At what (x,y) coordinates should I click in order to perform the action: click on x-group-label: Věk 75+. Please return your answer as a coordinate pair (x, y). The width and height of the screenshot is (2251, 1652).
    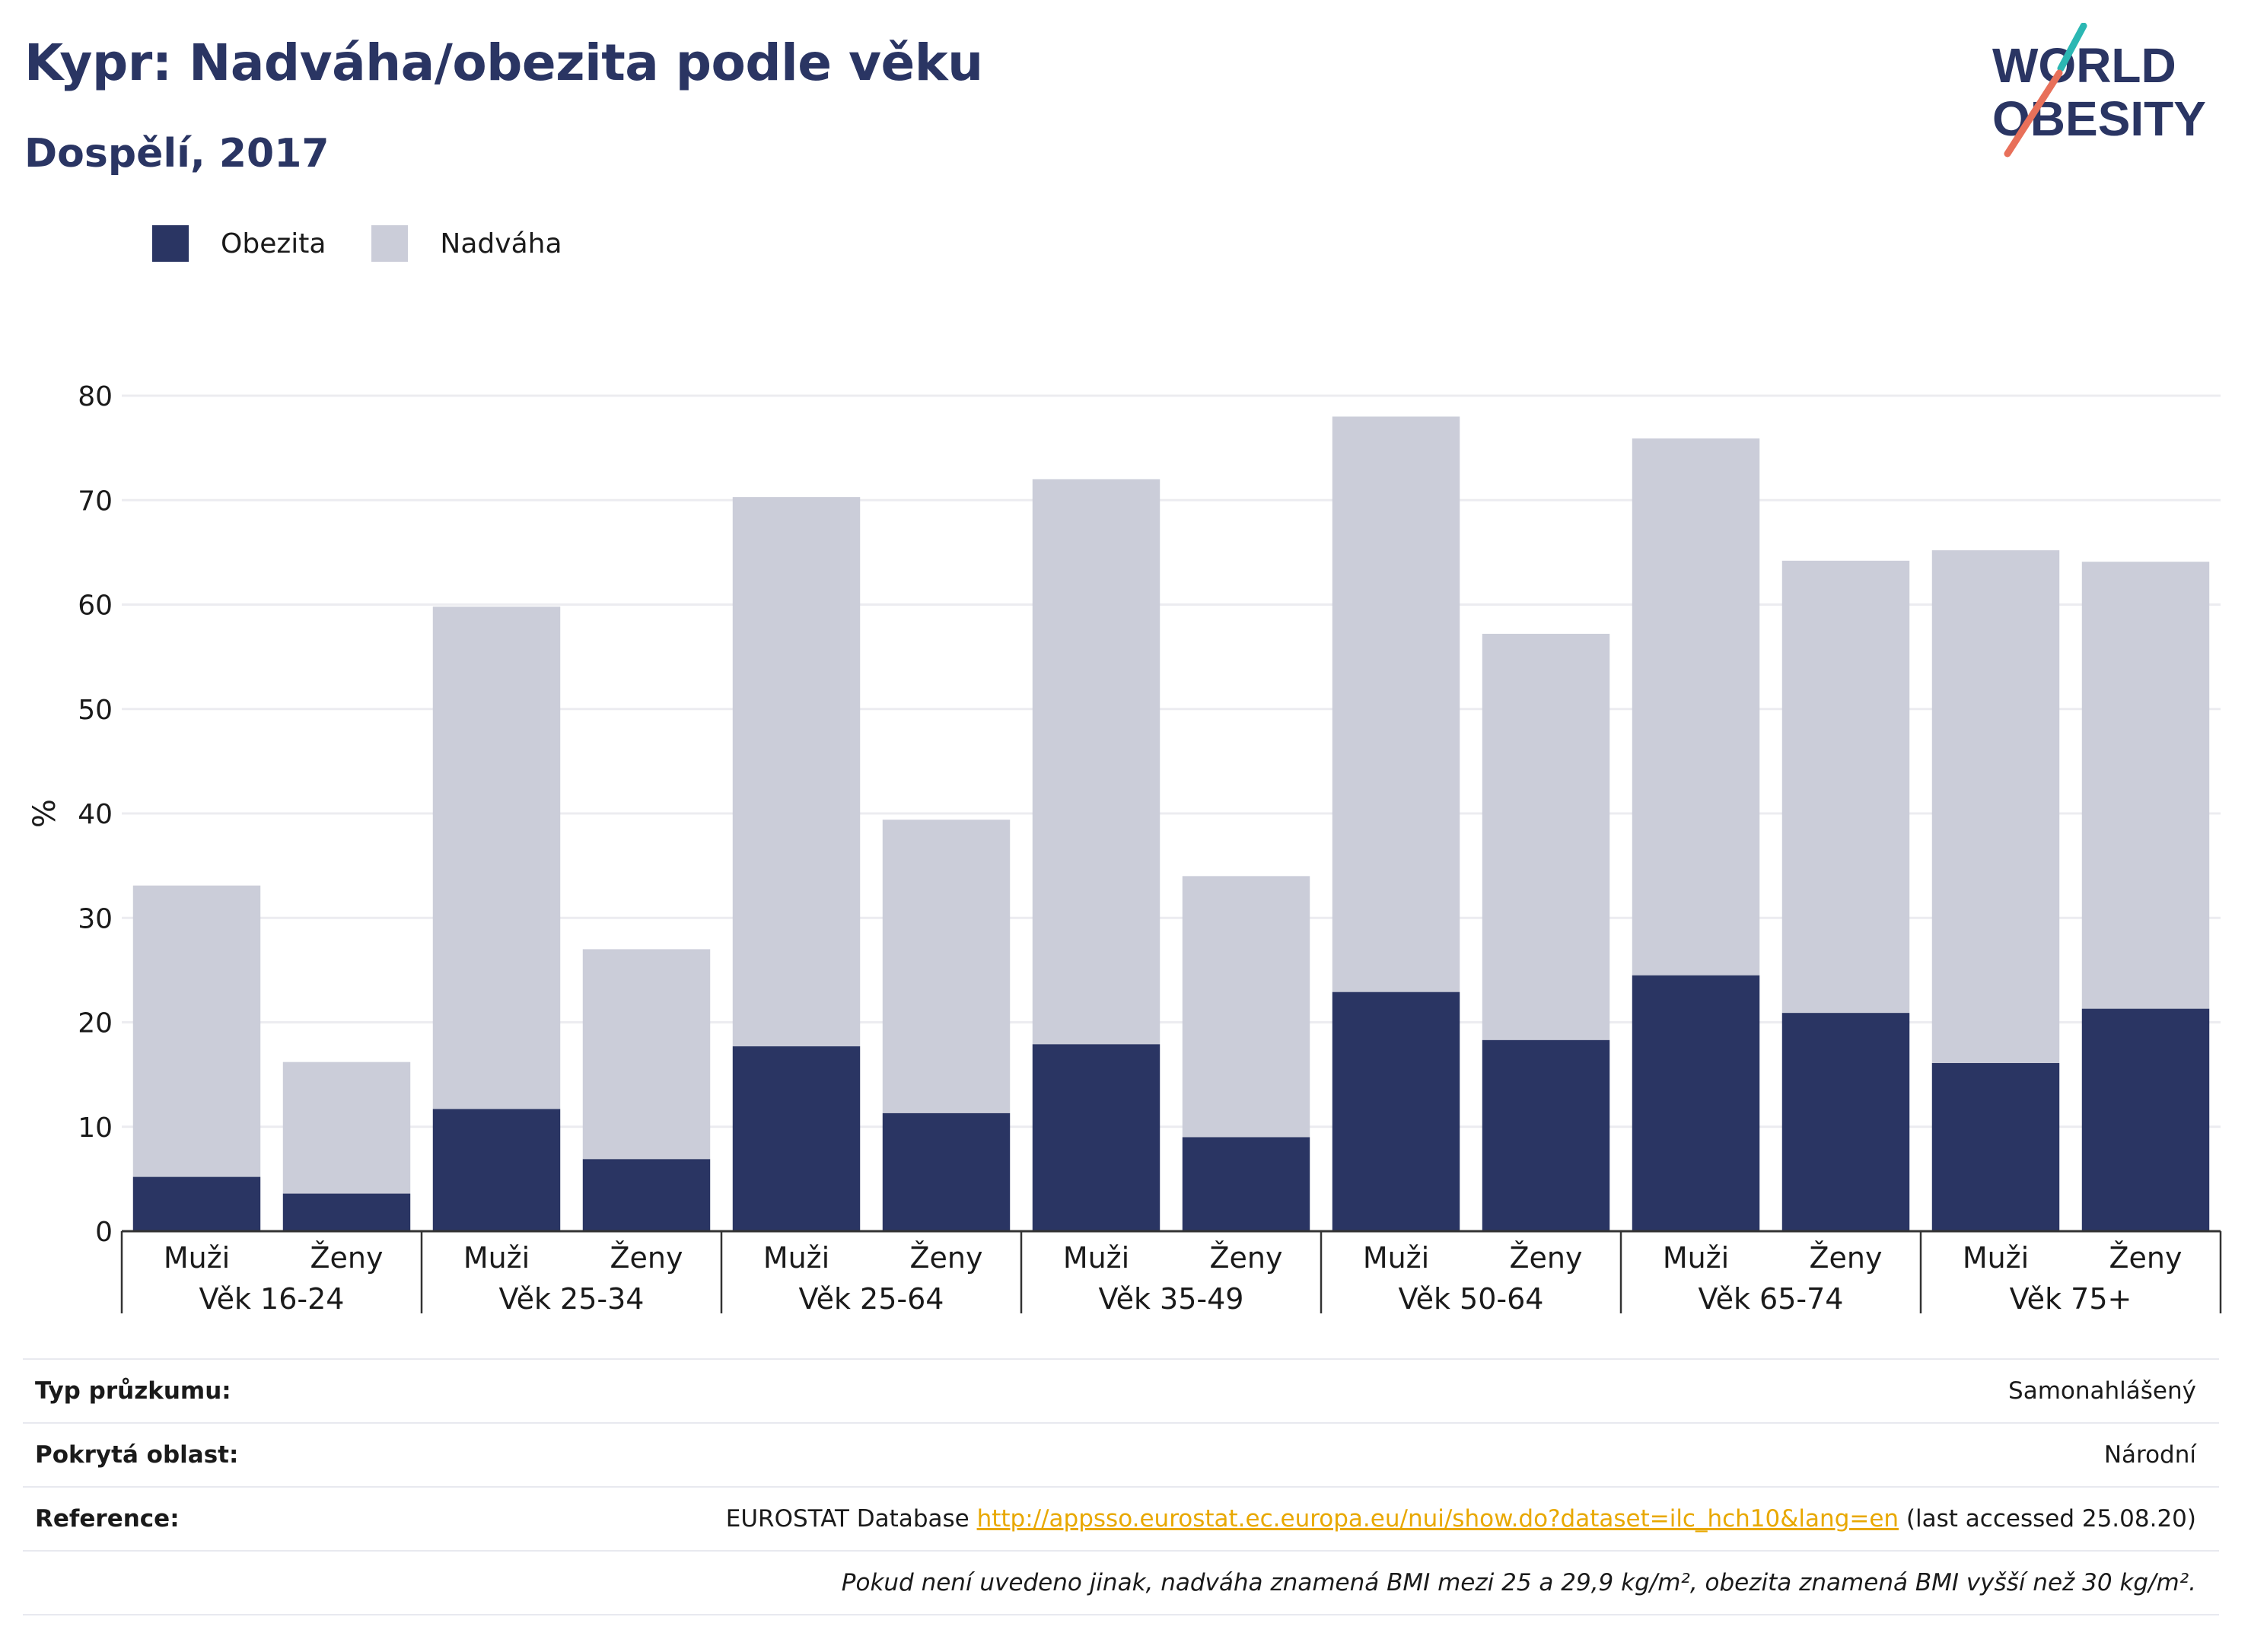
    Looking at the image, I should click on (2071, 1299).